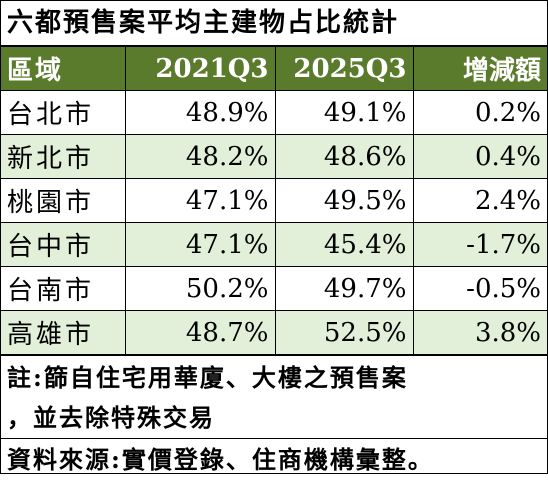 The image size is (548, 480). Describe the element at coordinates (479, 332) in the screenshot. I see `cell-change: 3.8%` at that location.